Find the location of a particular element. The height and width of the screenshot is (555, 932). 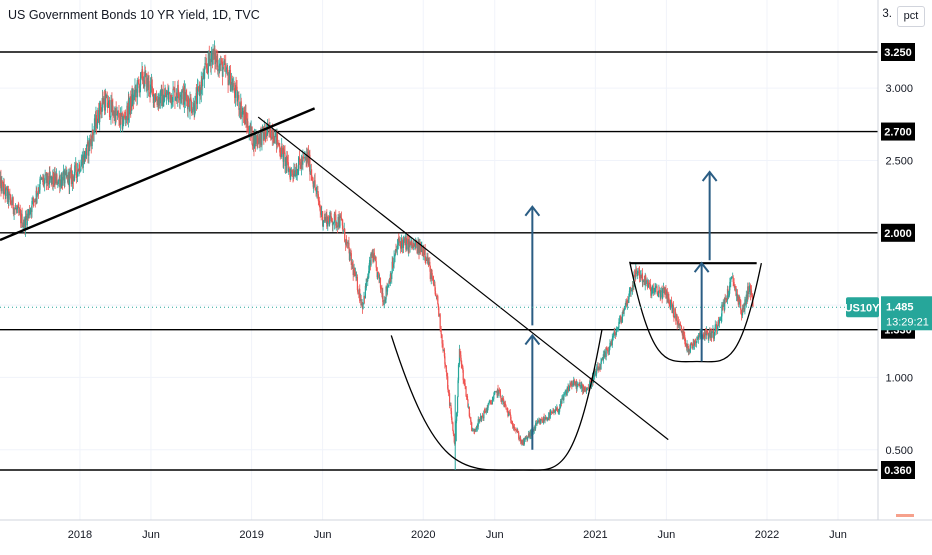

x-axis: 2018 Jun 2019 Jun 2020 Jun 2021 Jun 2022 Jun is located at coordinates (466, 535).